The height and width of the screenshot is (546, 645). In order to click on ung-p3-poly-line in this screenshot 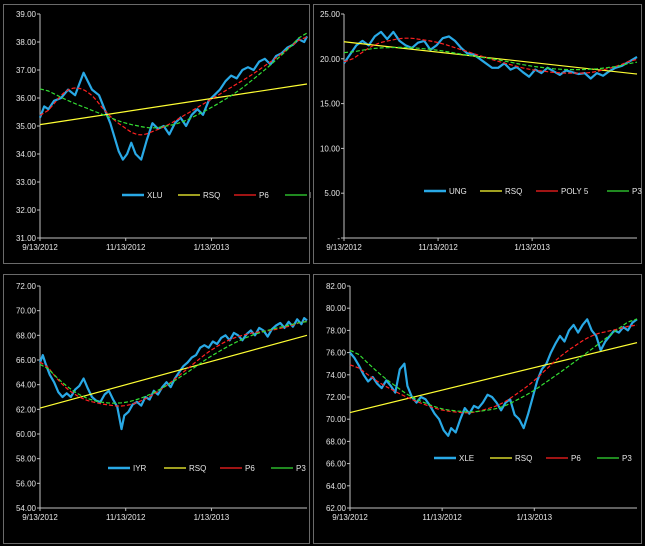, I will do `click(490, 58)`.